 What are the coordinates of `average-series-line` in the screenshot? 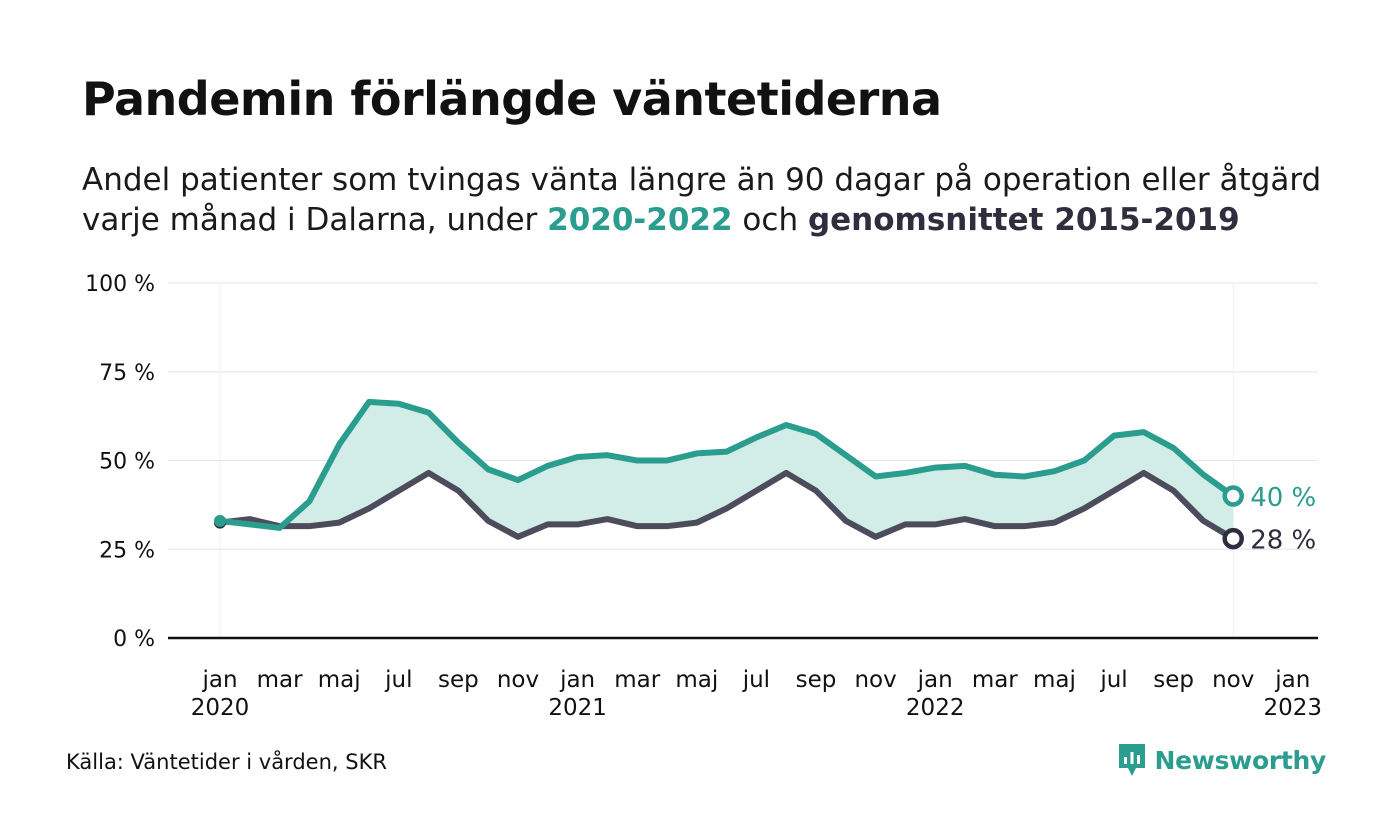 It's located at (727, 505).